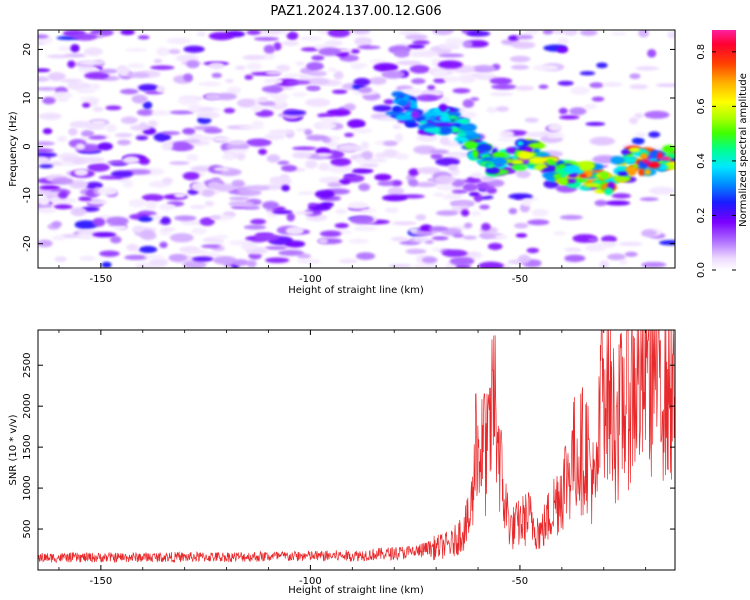 This screenshot has height=600, width=750. Describe the element at coordinates (520, 279) in the screenshot. I see `spectrogram-x-tick-label: -50` at that location.